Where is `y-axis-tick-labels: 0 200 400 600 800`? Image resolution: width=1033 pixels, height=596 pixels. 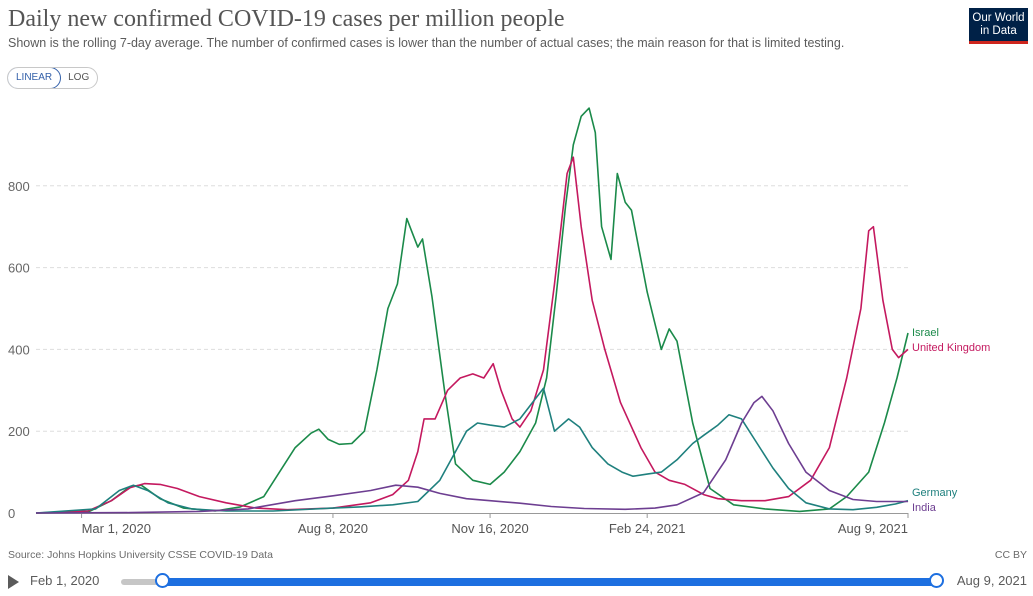
y-axis-tick-labels: 0 200 400 600 800 is located at coordinates (19, 350).